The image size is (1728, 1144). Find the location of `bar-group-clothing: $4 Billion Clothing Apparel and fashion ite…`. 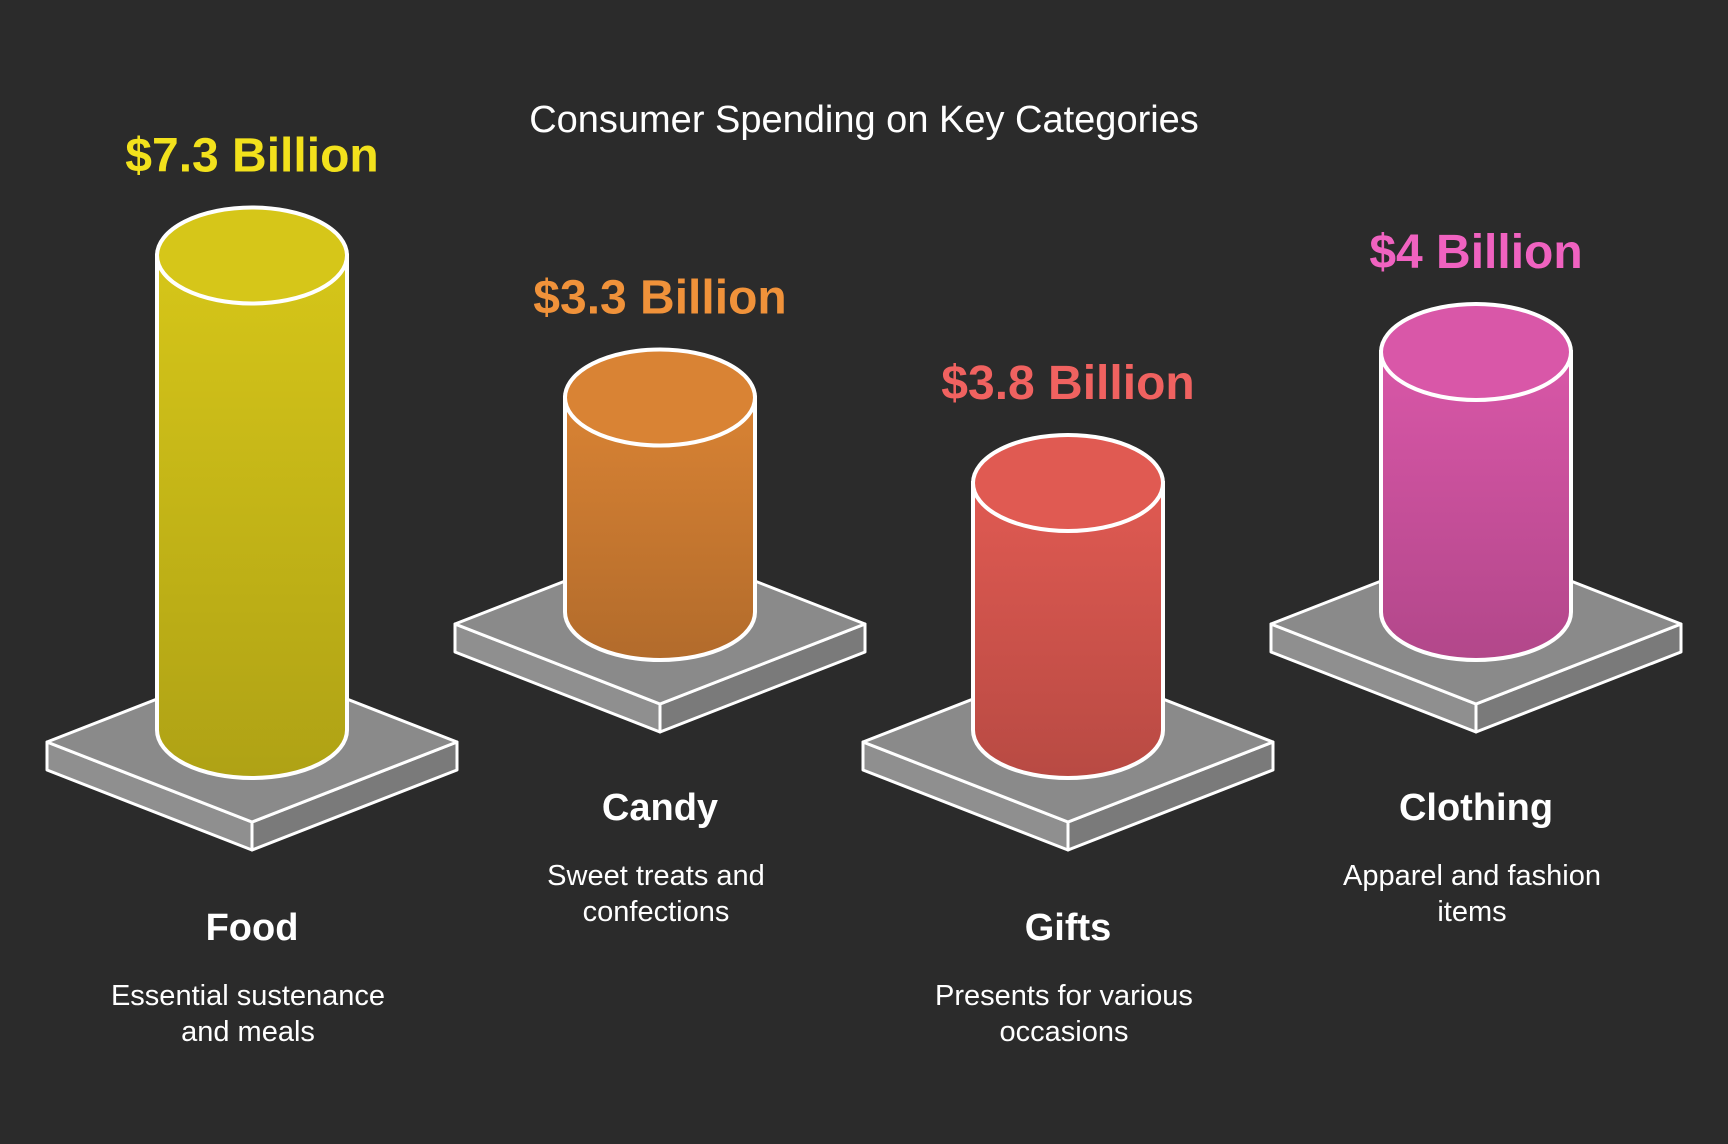

bar-group-clothing: $4 Billion Clothing Apparel and fashion ite… is located at coordinates (1476, 577).